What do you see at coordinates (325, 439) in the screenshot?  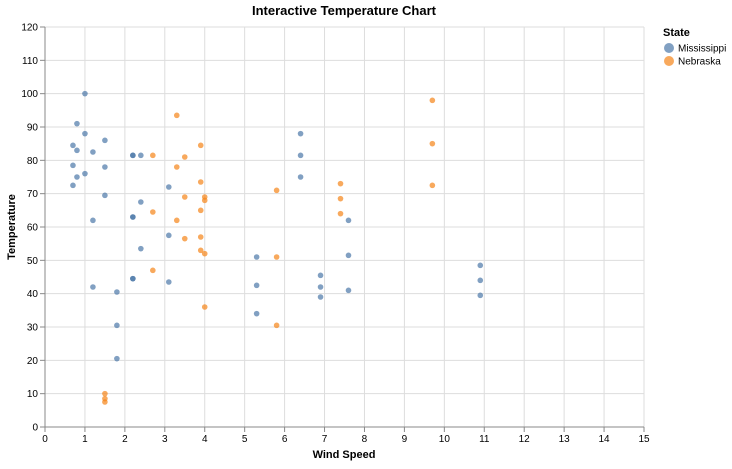 I see `x-tick-label: 7` at bounding box center [325, 439].